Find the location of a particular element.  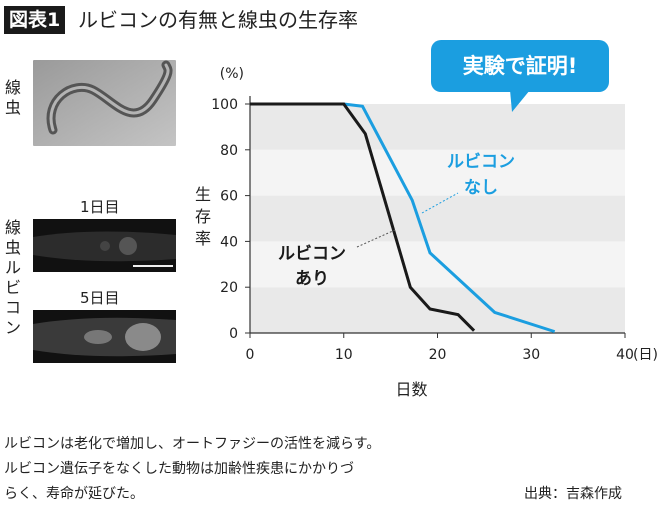

y-tick-label: 80 is located at coordinates (229, 151).